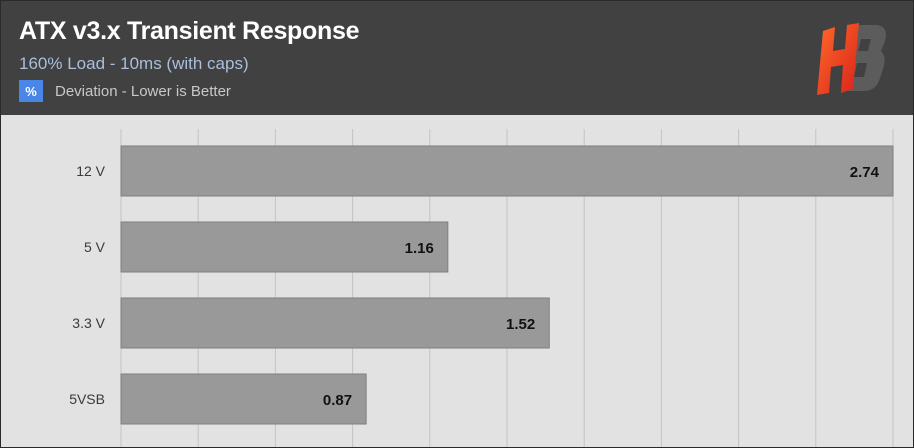  Describe the element at coordinates (851, 59) in the screenshot. I see `hb-logo-icon` at that location.